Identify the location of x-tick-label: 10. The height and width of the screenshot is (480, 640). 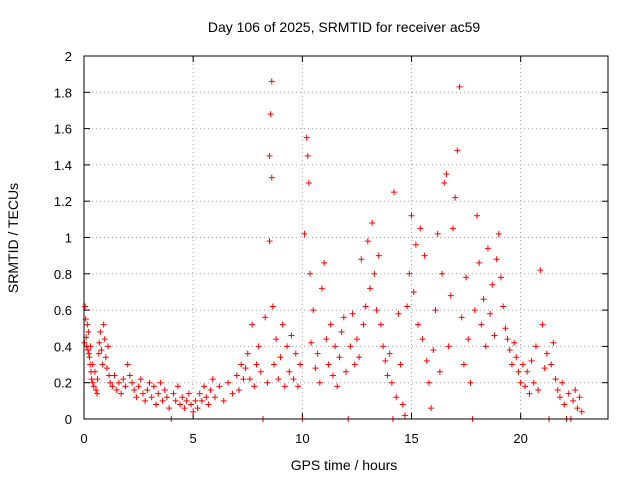
(302, 438).